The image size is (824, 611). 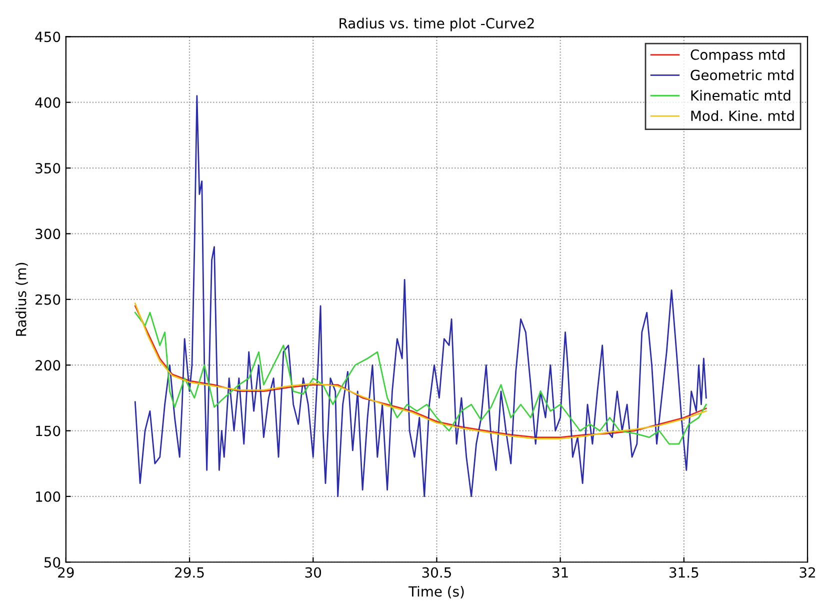 What do you see at coordinates (189, 572) in the screenshot?
I see `x-tick-label: 29.5` at bounding box center [189, 572].